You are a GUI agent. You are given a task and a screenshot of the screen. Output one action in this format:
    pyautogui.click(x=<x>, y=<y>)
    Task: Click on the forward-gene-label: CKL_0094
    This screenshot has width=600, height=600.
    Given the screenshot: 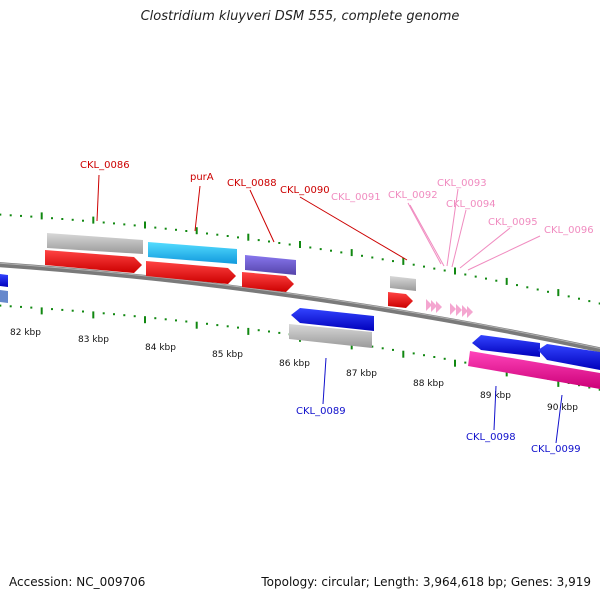 What is the action you would take?
    pyautogui.click(x=471, y=204)
    